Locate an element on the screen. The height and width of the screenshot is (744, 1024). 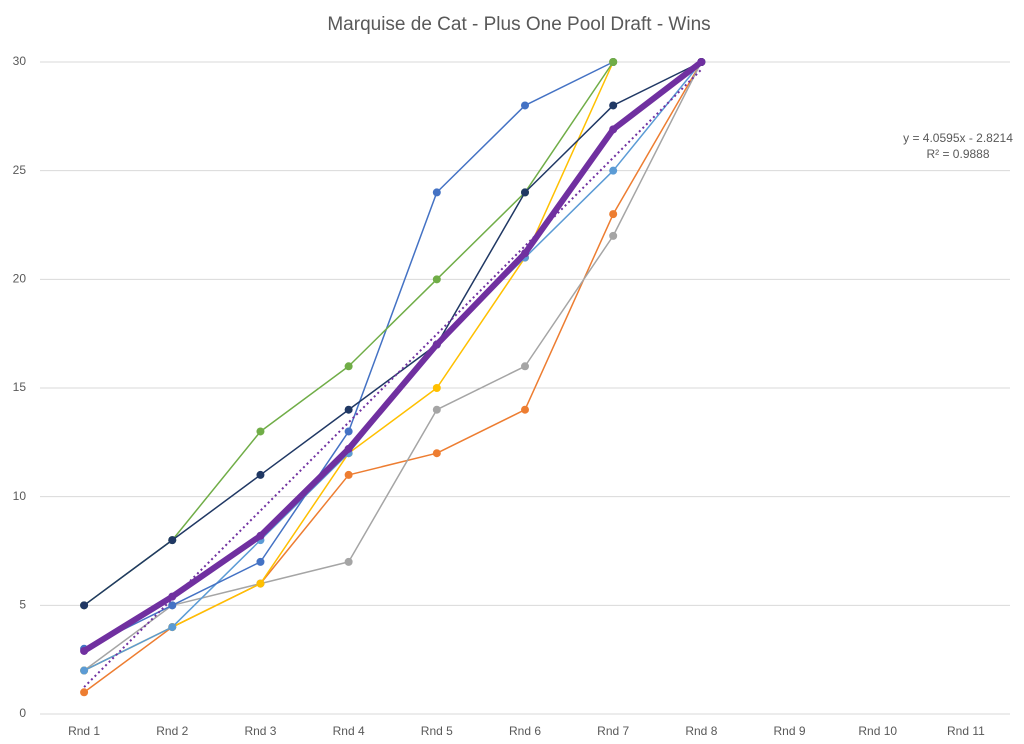
x-tick-label: Rnd 5 is located at coordinates (437, 731).